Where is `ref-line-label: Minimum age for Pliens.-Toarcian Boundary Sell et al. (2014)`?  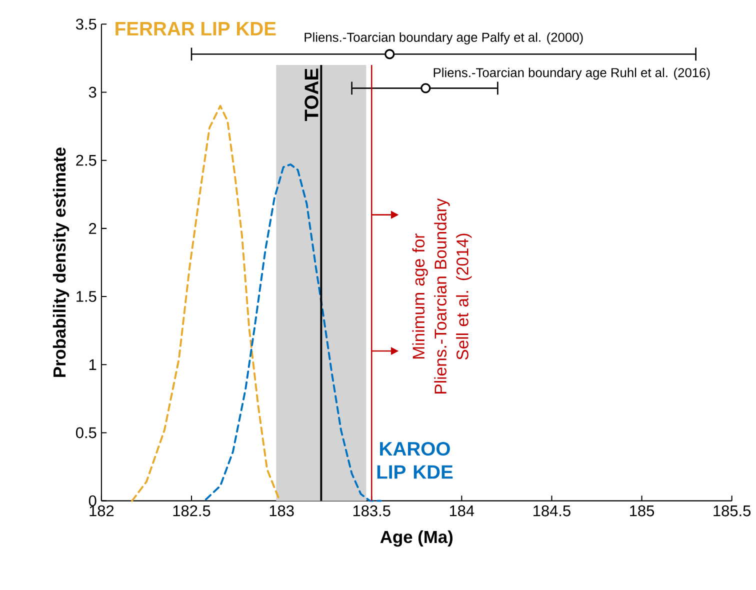
ref-line-label: Minimum age for Pliens.-Toarcian Boundary Sell et al. (2014) is located at coordinates (442, 296).